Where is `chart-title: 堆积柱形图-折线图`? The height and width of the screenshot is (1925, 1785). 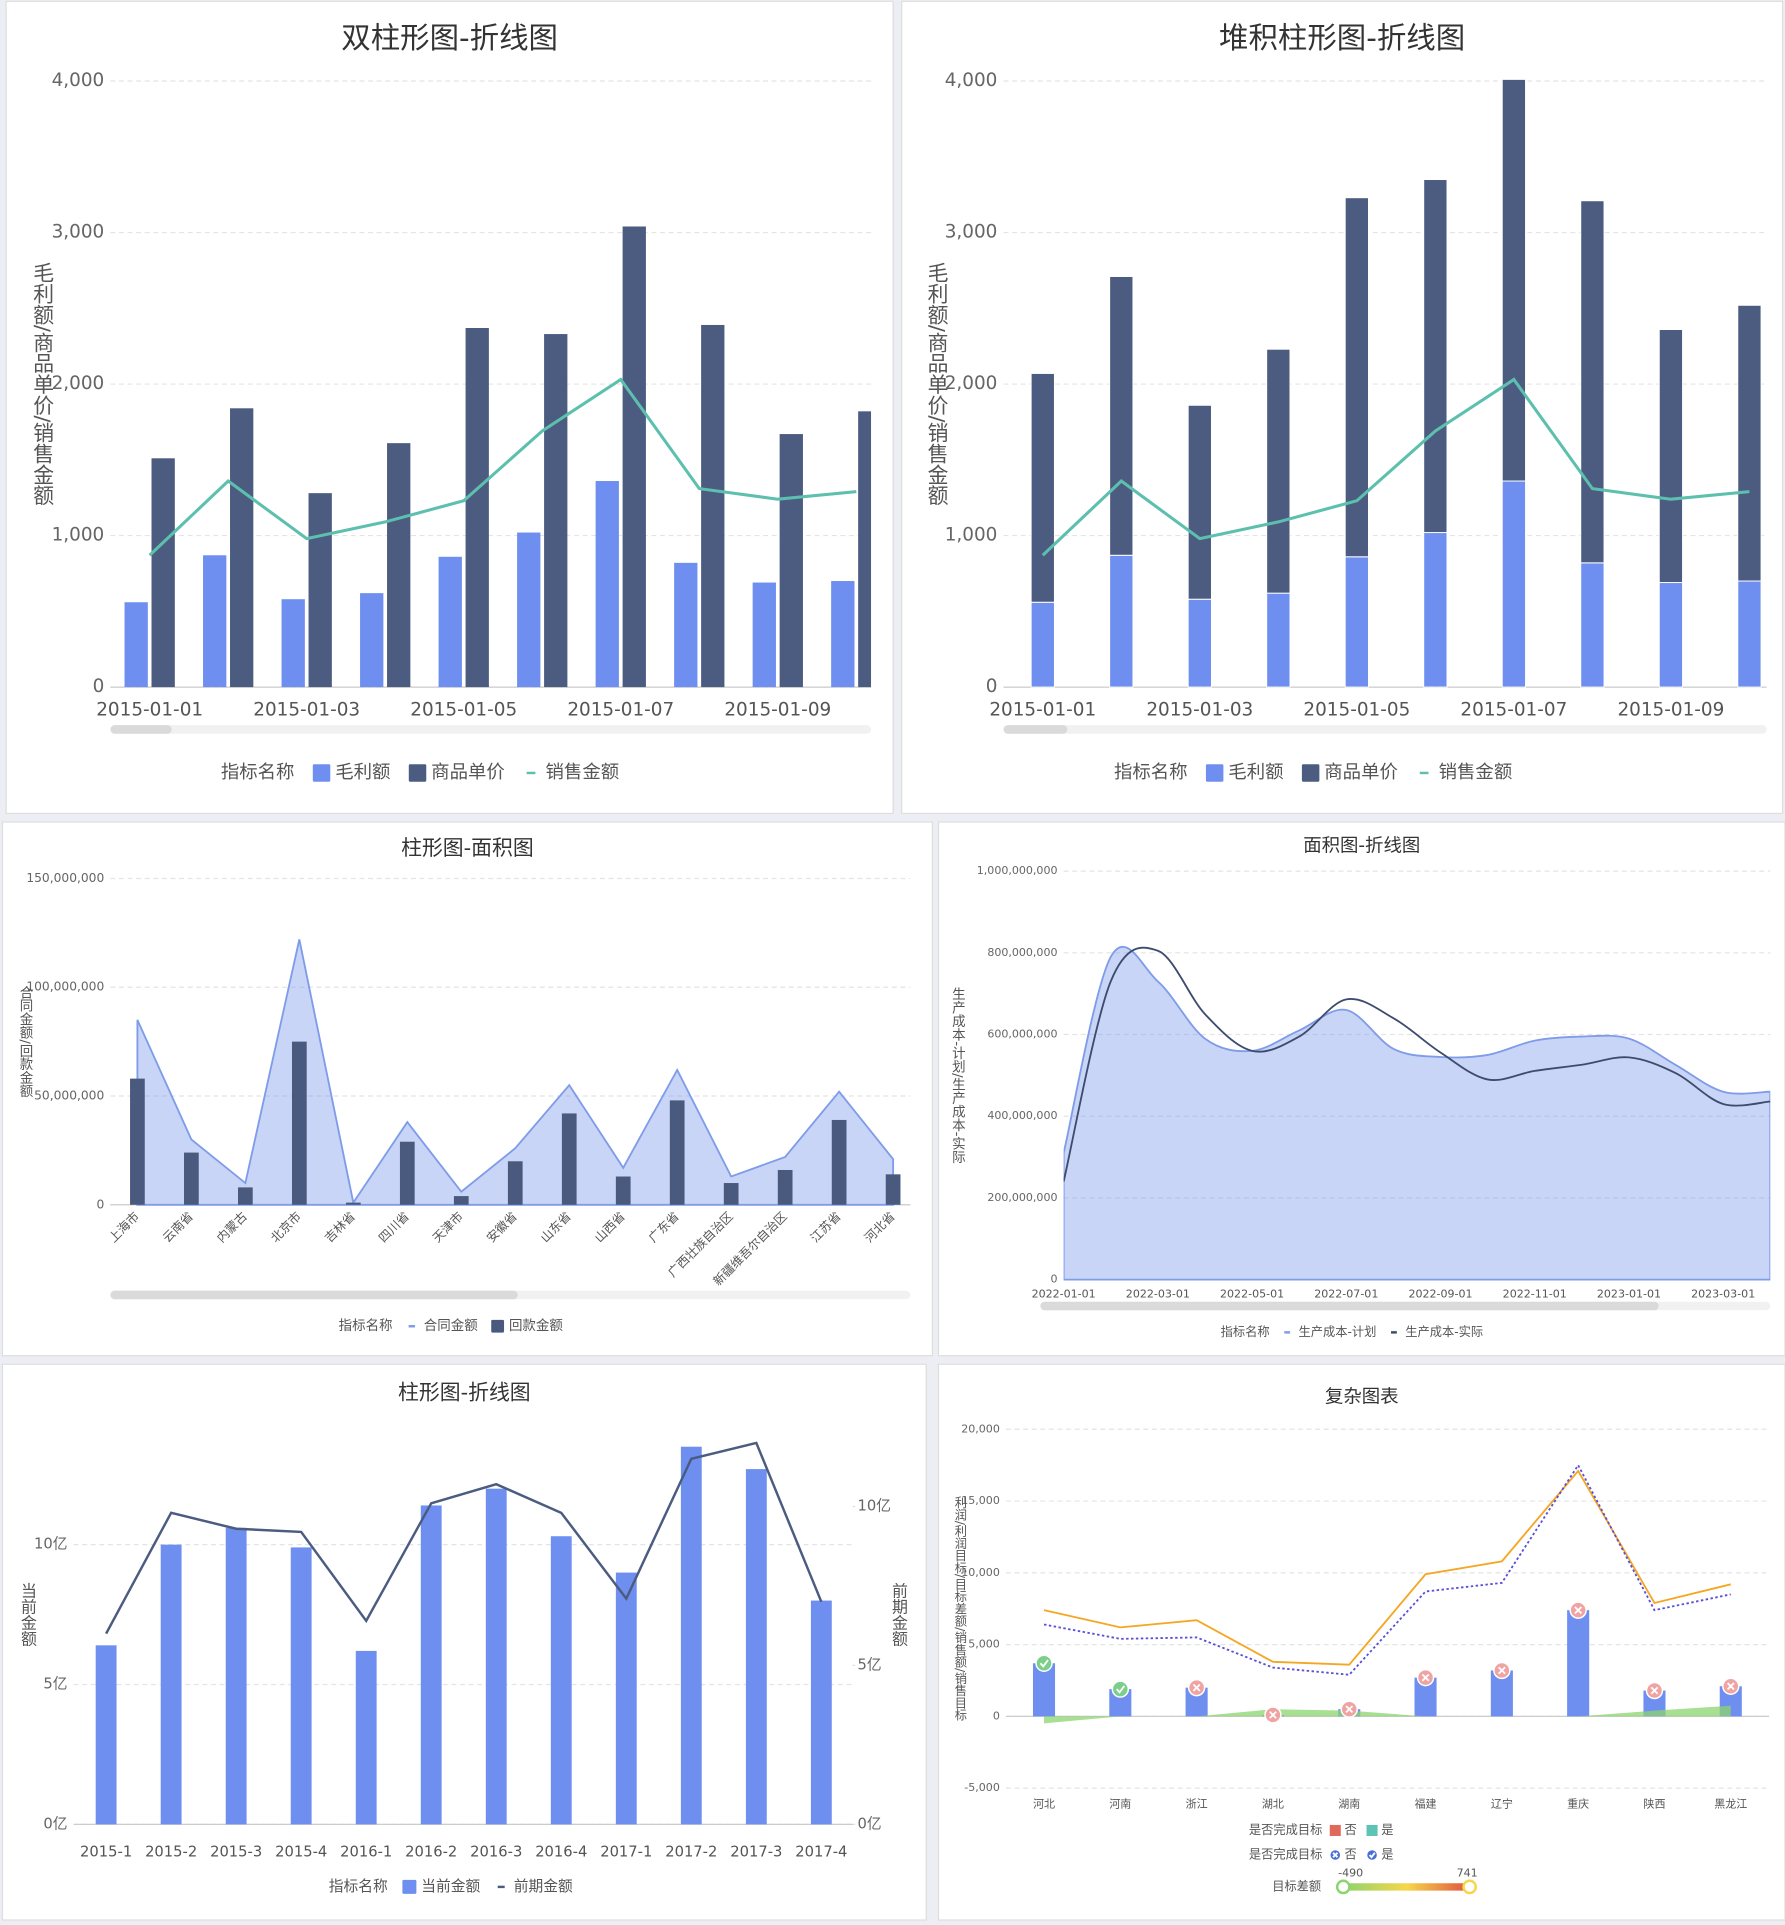 chart-title: 堆积柱形图-折线图 is located at coordinates (1342, 38).